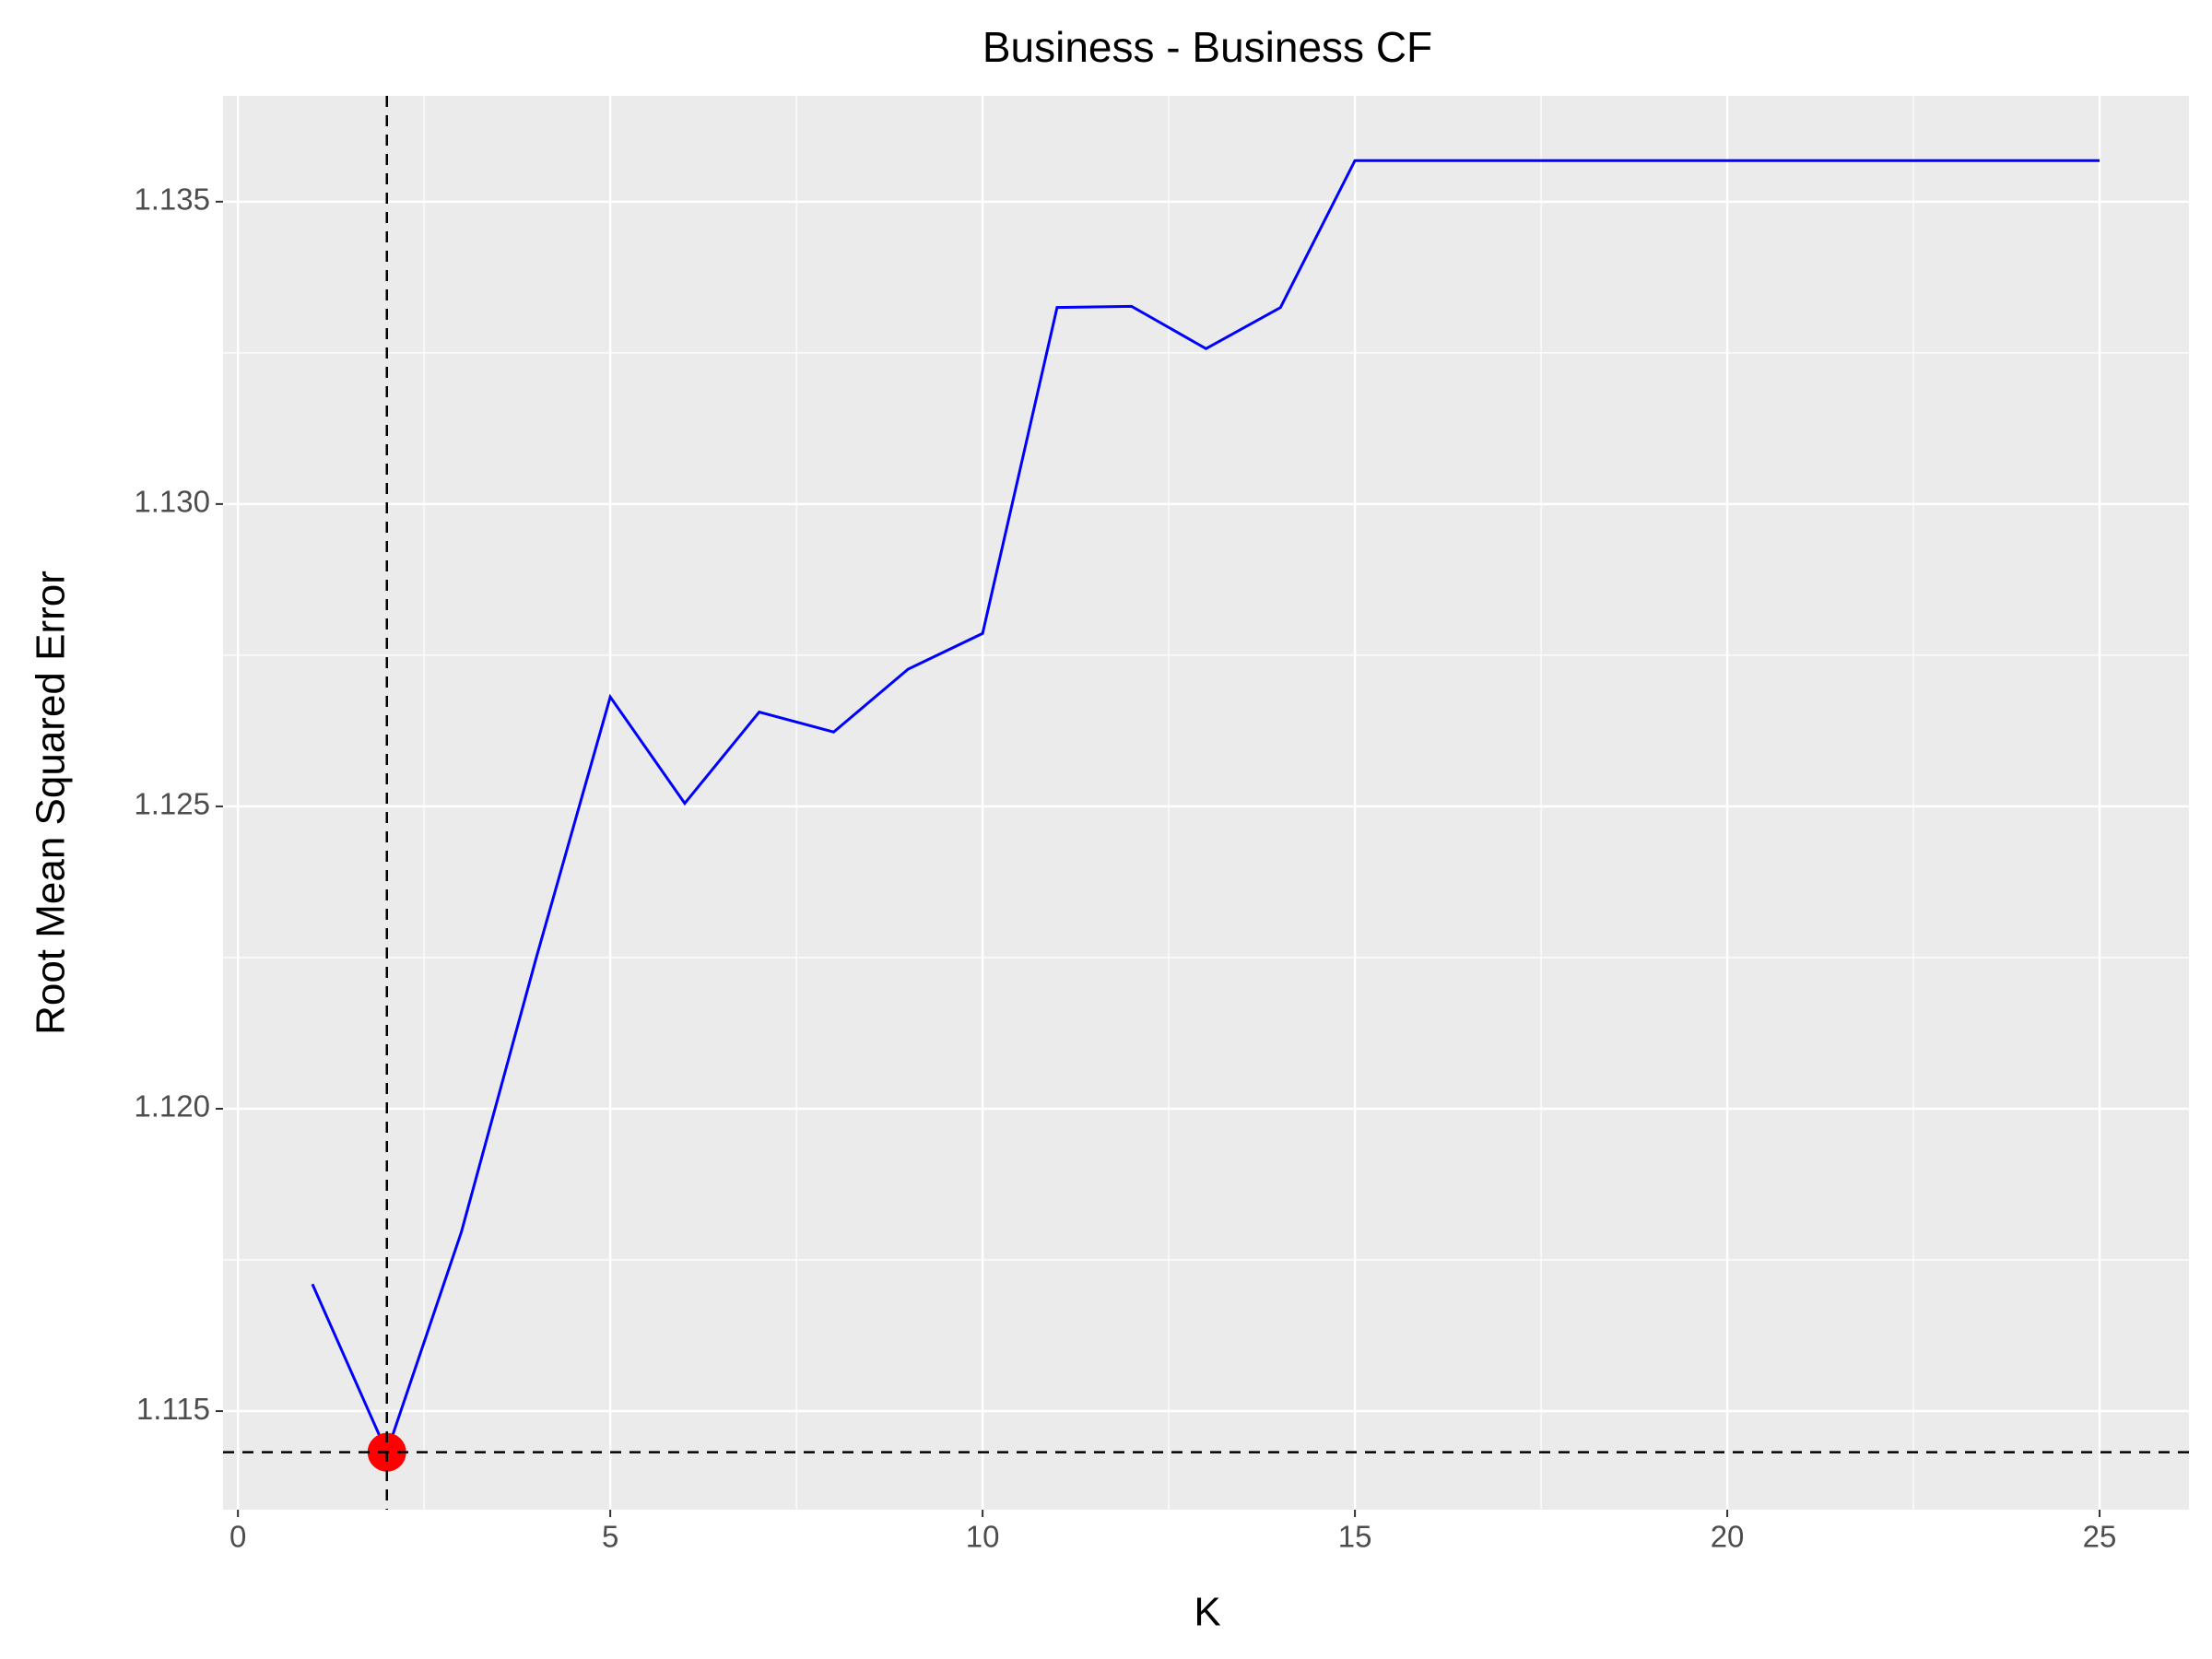 This screenshot has width=2212, height=1659. What do you see at coordinates (237, 1537) in the screenshot?
I see `x-tick-label: 0` at bounding box center [237, 1537].